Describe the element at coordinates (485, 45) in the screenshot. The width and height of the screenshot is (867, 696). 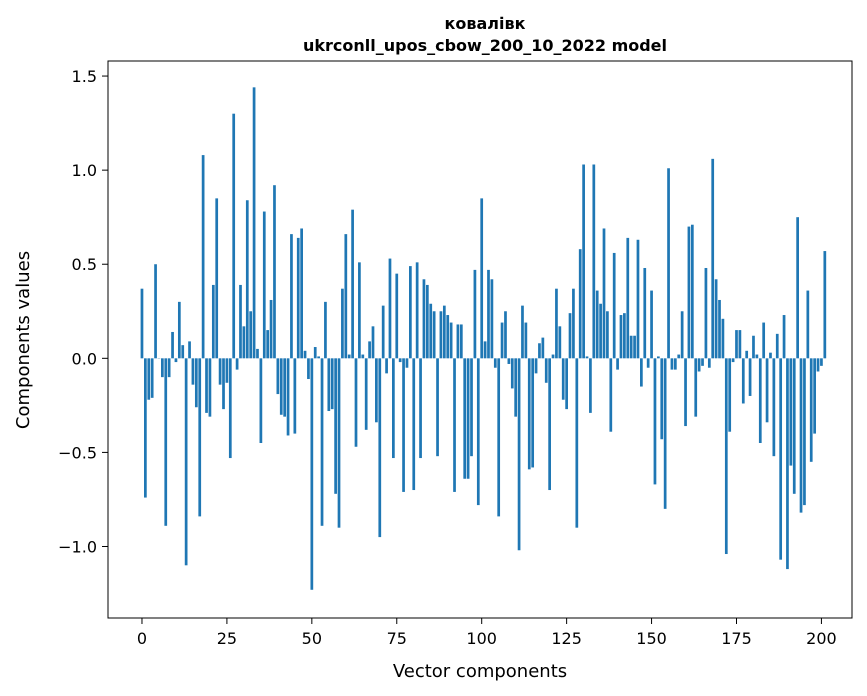
I see `chart-title-line-2: ukrconll_upos_cbow_200_10_2022 model` at that location.